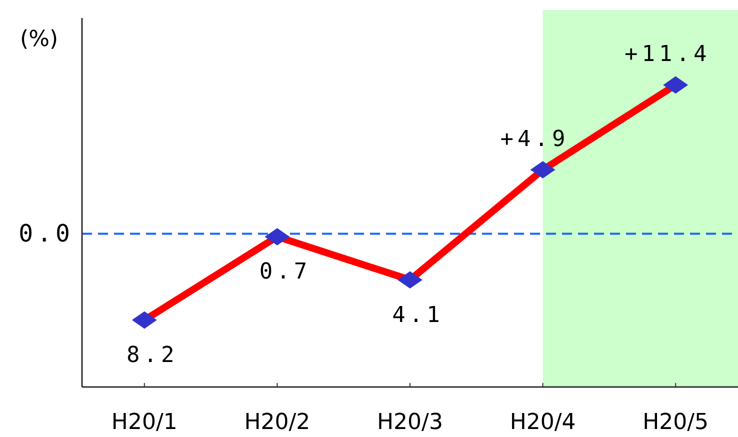 Image resolution: width=738 pixels, height=437 pixels. Describe the element at coordinates (39, 39) in the screenshot. I see `y-axis-title: (%)` at that location.